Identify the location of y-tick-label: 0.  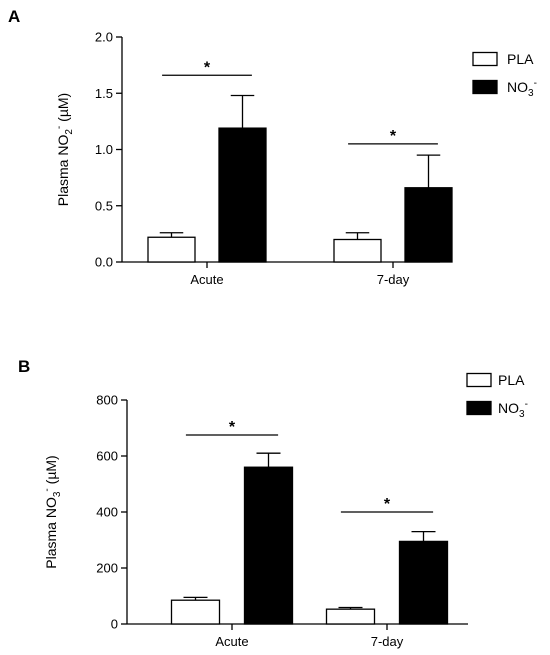
(114, 624).